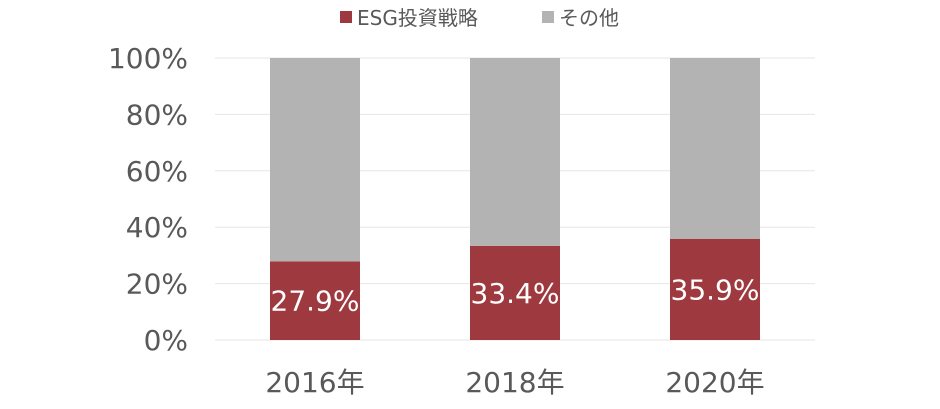 Image resolution: width=940 pixels, height=409 pixels. Describe the element at coordinates (714, 382) in the screenshot. I see `x-tick-label: 2020年` at that location.